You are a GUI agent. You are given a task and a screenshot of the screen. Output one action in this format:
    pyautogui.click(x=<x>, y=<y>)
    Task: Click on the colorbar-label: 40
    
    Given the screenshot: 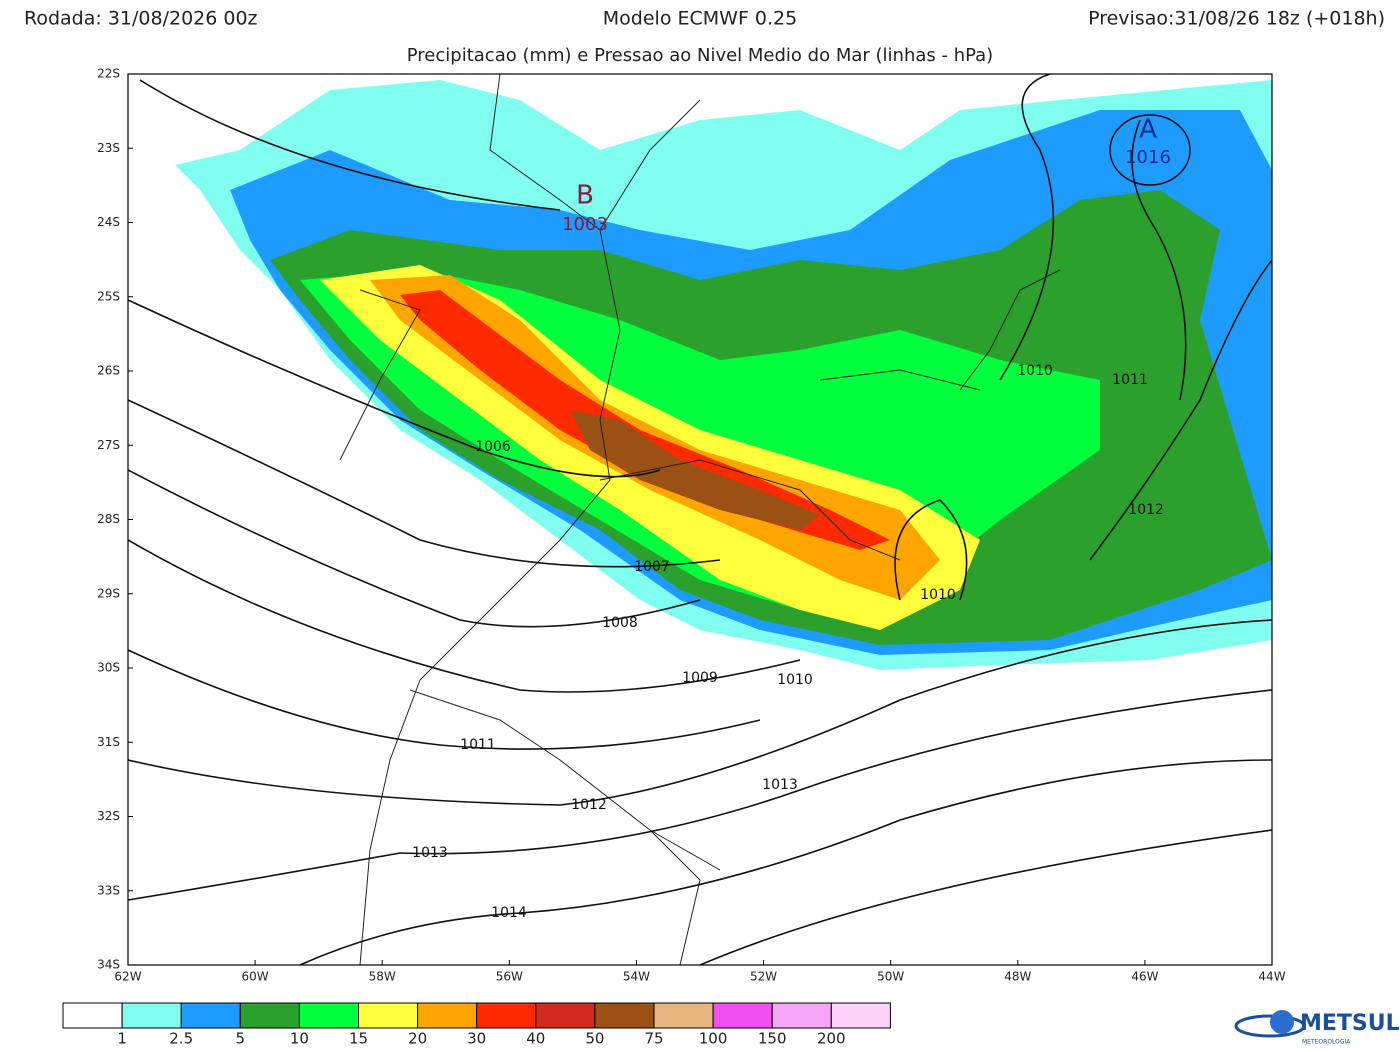 What is the action you would take?
    pyautogui.click(x=535, y=1039)
    